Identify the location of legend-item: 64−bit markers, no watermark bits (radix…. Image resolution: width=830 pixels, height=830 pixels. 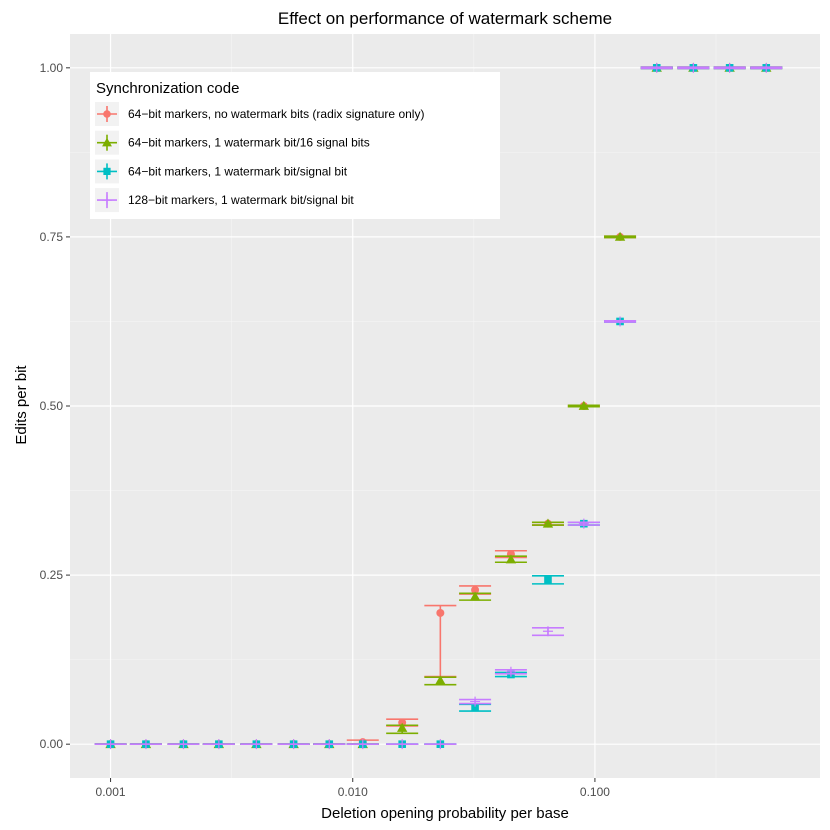
(259, 114).